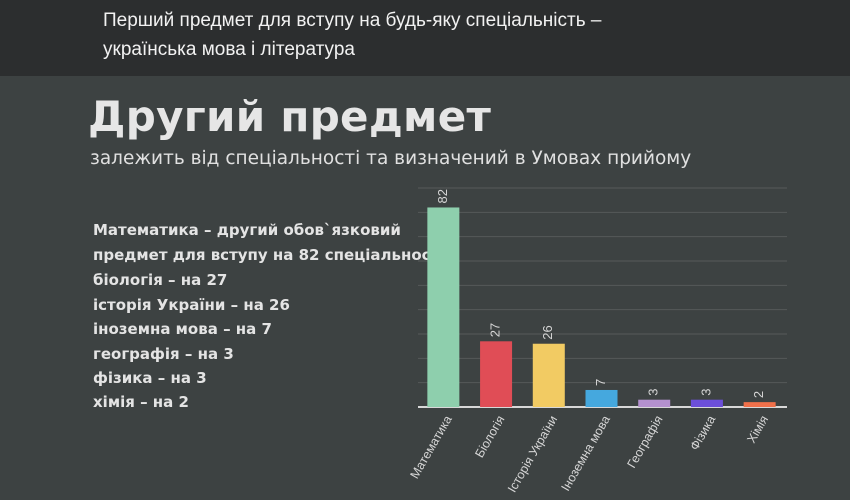 The height and width of the screenshot is (500, 850). What do you see at coordinates (757, 429) in the screenshot?
I see `category-label: Хімія` at bounding box center [757, 429].